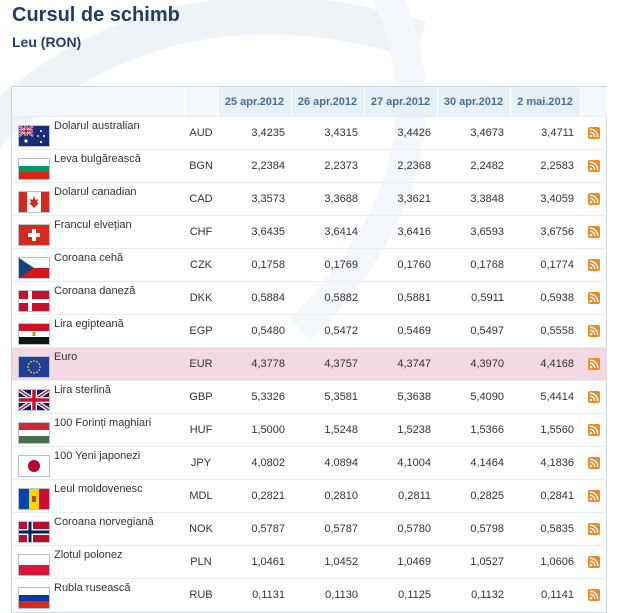 This screenshot has width=620, height=613. I want to click on header-currency, so click(98, 102).